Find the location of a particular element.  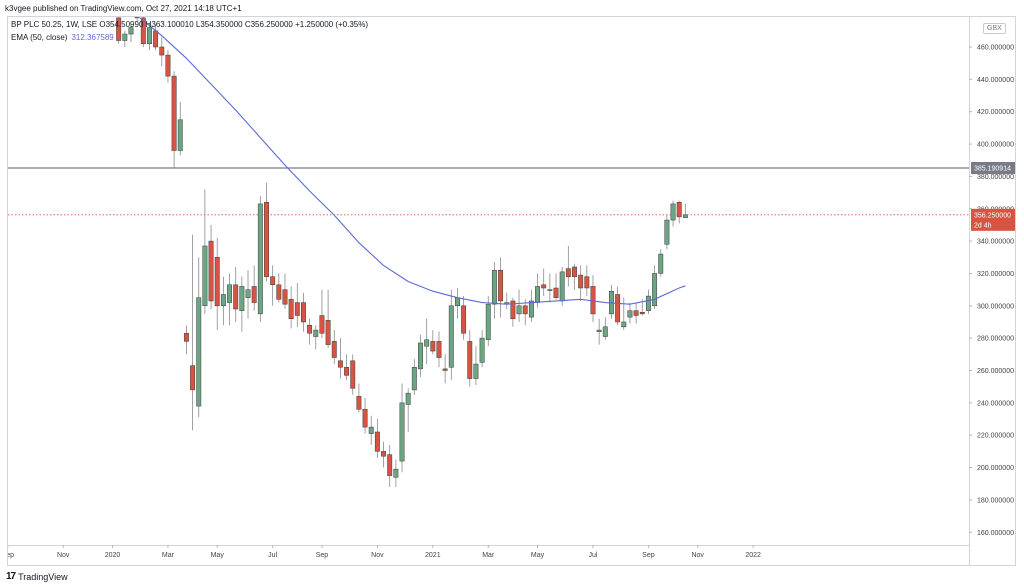

hline-price-tag is located at coordinates (993, 168).